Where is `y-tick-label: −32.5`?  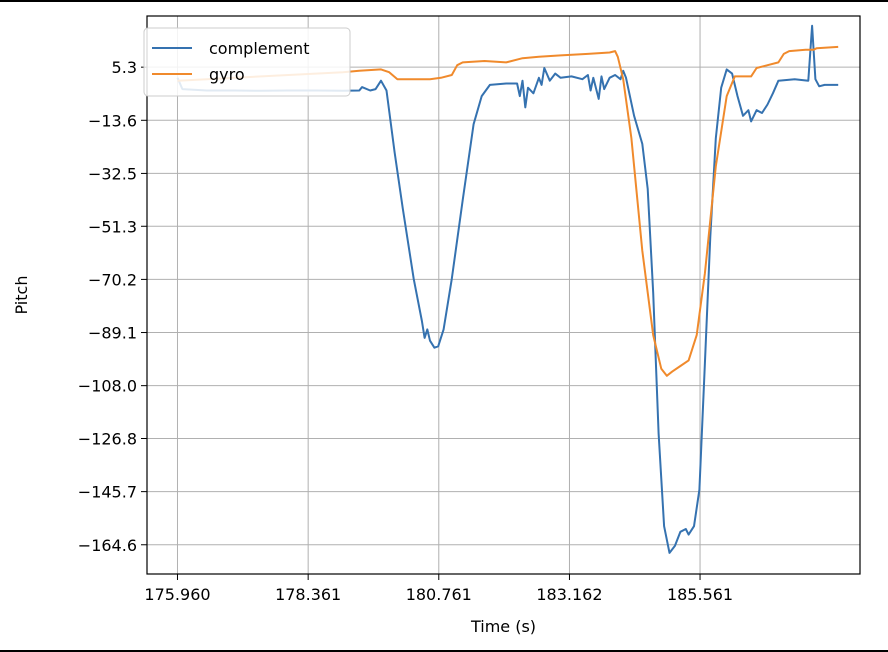
y-tick-label: −32.5 is located at coordinates (112, 173).